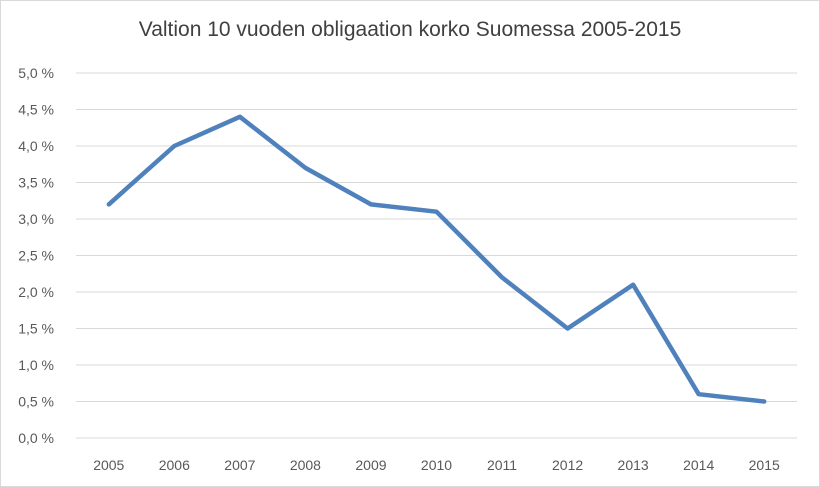 The height and width of the screenshot is (487, 820). Describe the element at coordinates (633, 465) in the screenshot. I see `x-tick-label: 2013` at that location.